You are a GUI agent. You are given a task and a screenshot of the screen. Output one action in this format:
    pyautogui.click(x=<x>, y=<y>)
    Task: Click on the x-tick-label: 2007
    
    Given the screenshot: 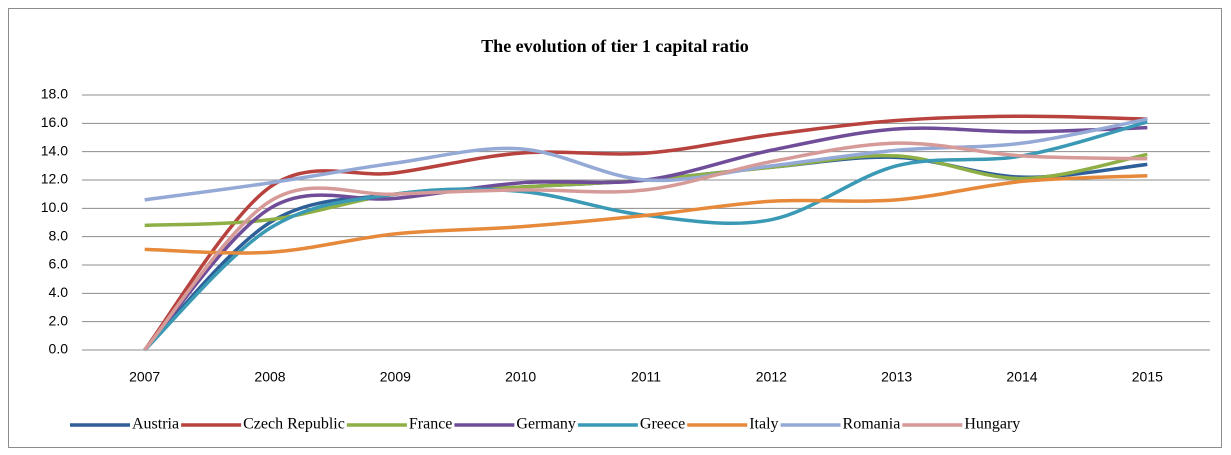 What is the action you would take?
    pyautogui.click(x=144, y=377)
    